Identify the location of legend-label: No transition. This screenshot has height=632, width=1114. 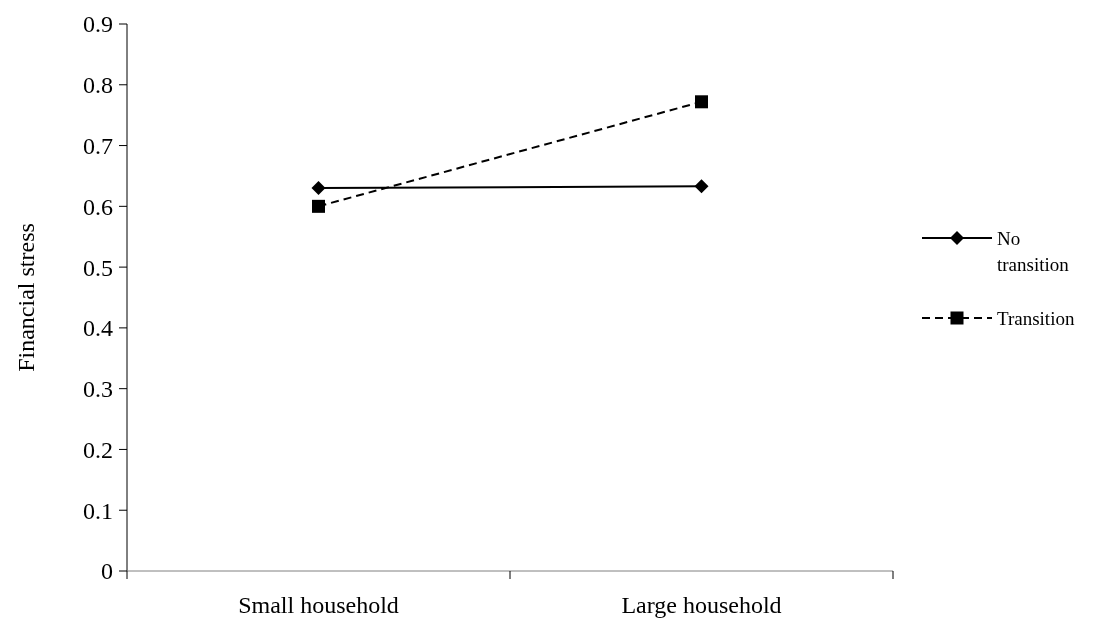
(1033, 251).